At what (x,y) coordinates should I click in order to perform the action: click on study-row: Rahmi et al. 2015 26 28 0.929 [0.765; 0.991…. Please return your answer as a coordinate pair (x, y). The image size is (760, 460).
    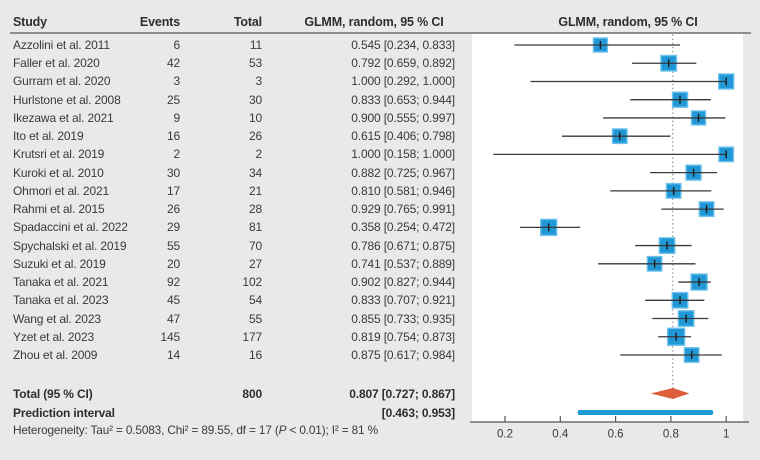
    Looking at the image, I should click on (380, 209).